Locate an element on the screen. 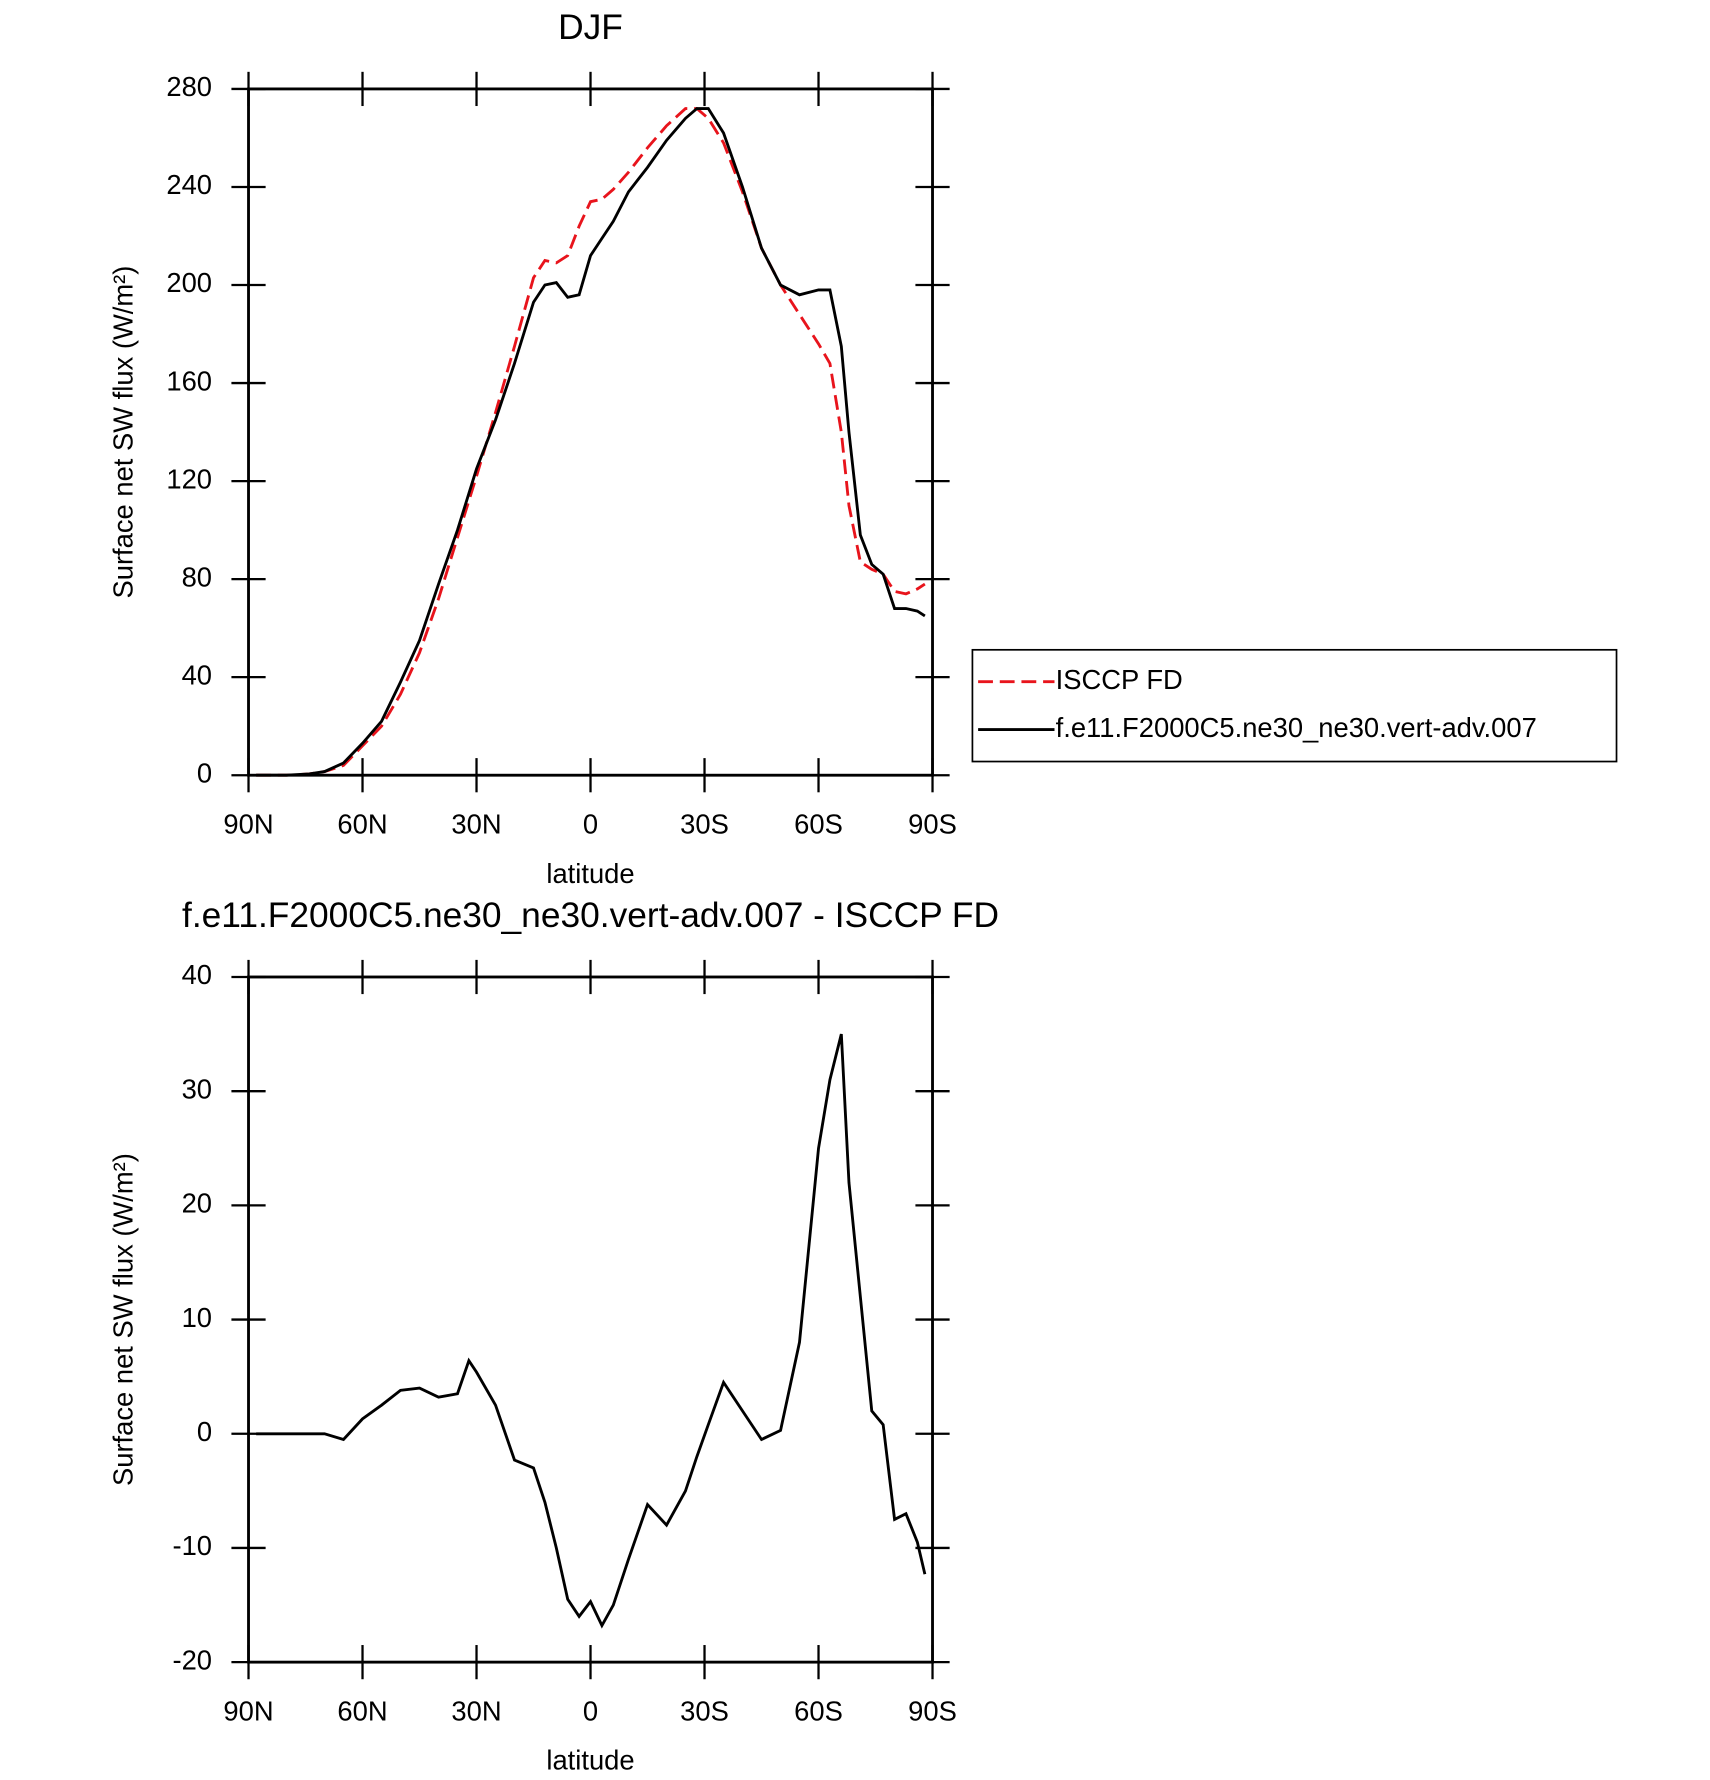  y-tick-label: 120 is located at coordinates (189, 478).